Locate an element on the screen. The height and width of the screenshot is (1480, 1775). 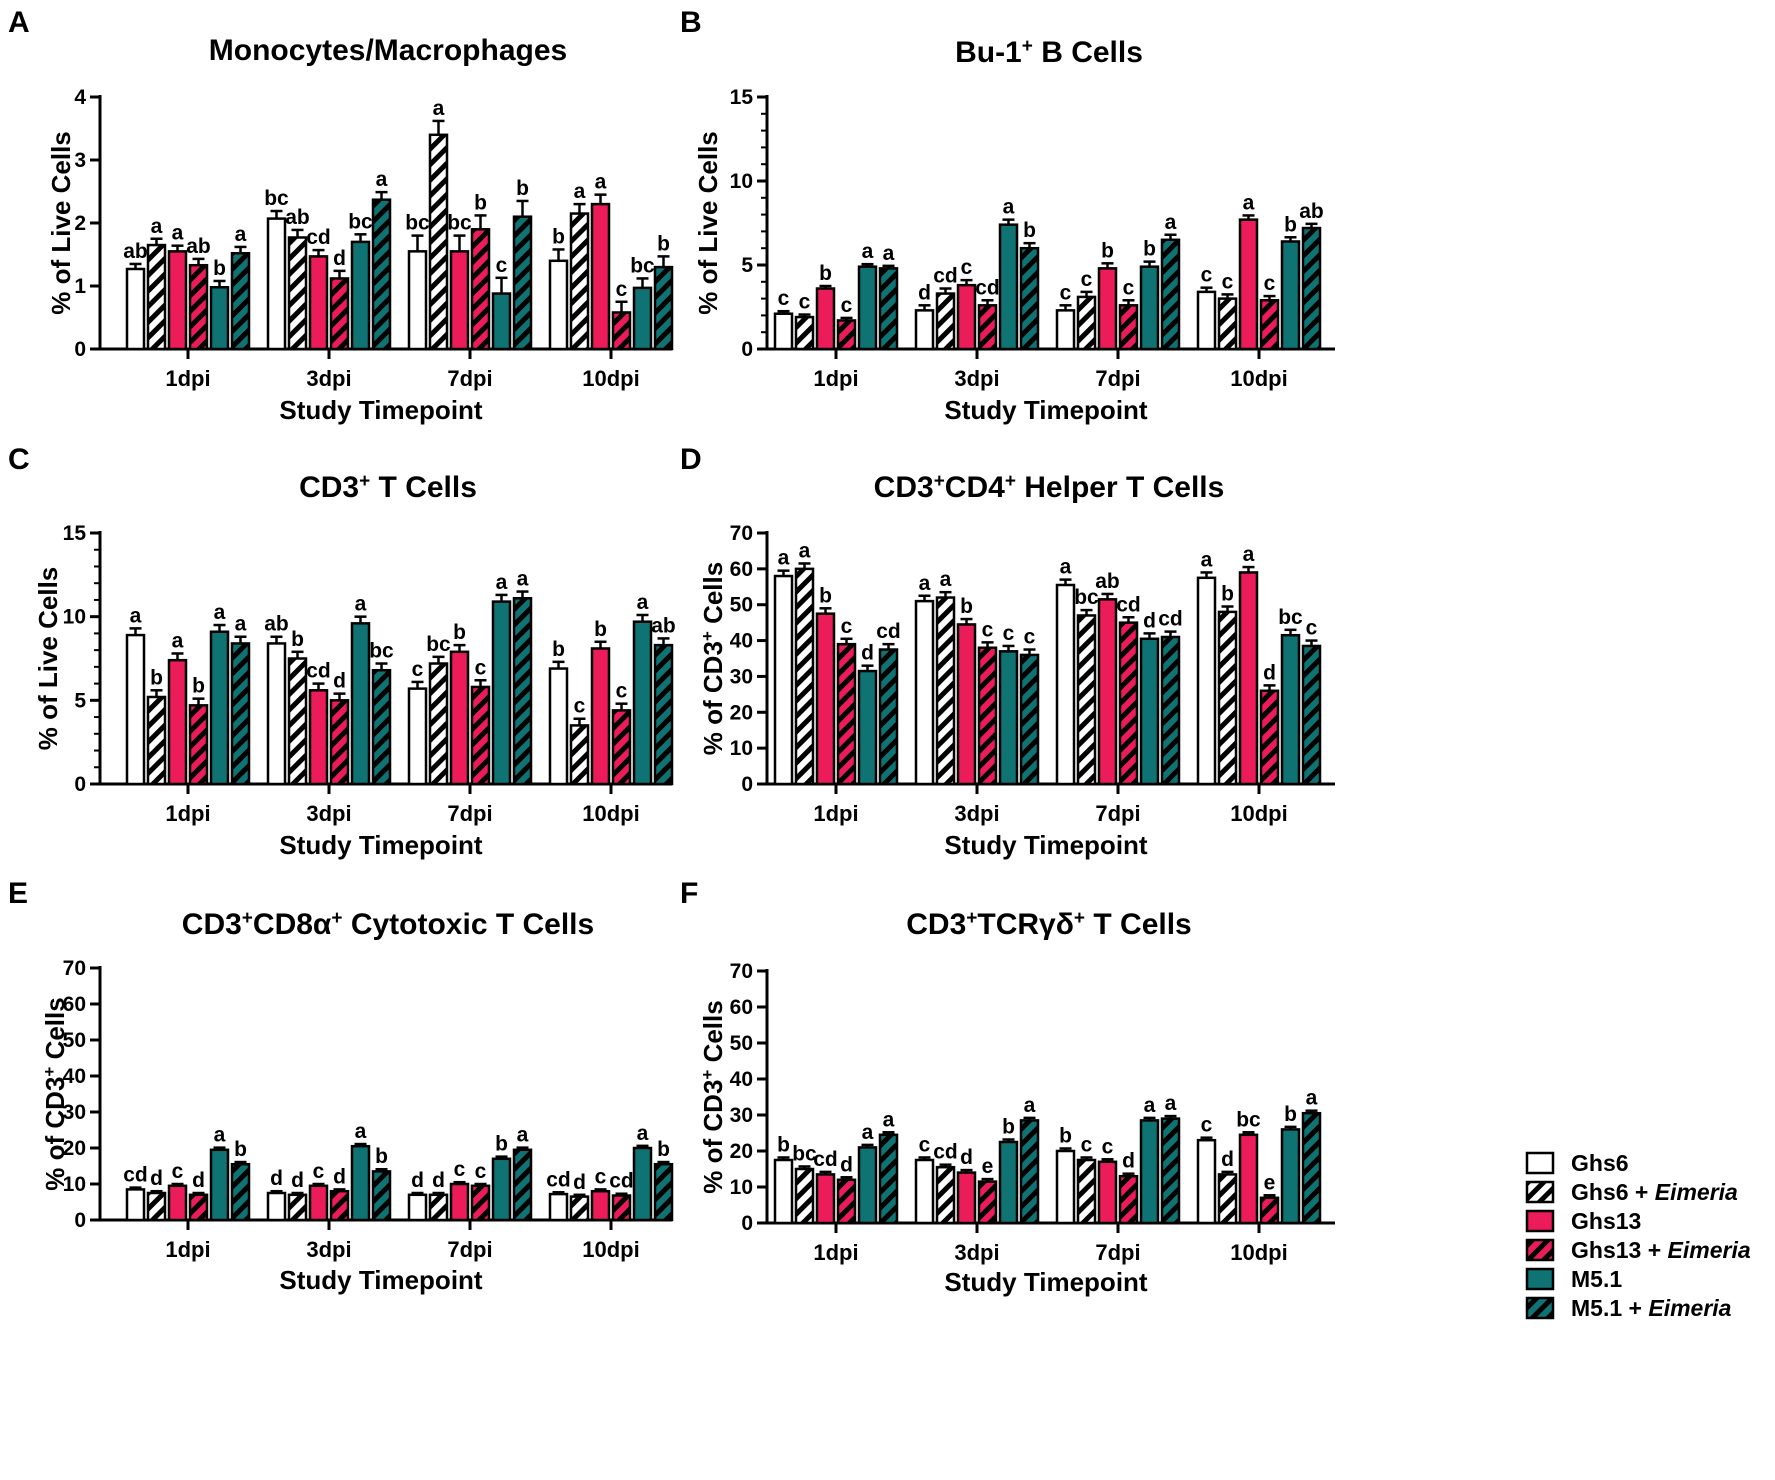
x-tick-label: 10dpi is located at coordinates (610, 1249).